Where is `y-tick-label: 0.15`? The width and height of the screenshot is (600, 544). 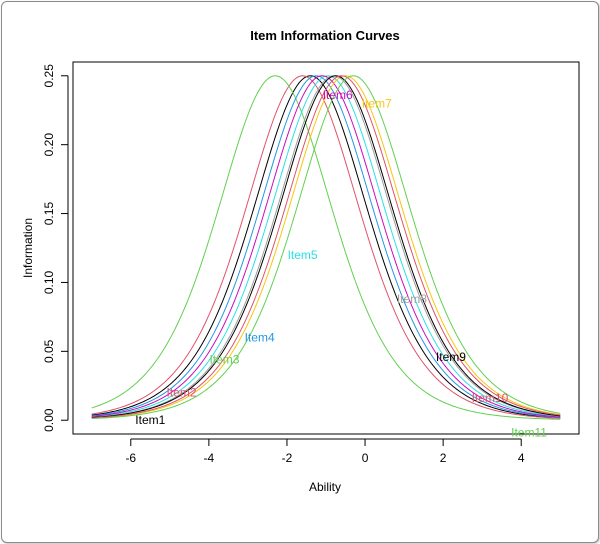 y-tick-label: 0.15 is located at coordinates (49, 214).